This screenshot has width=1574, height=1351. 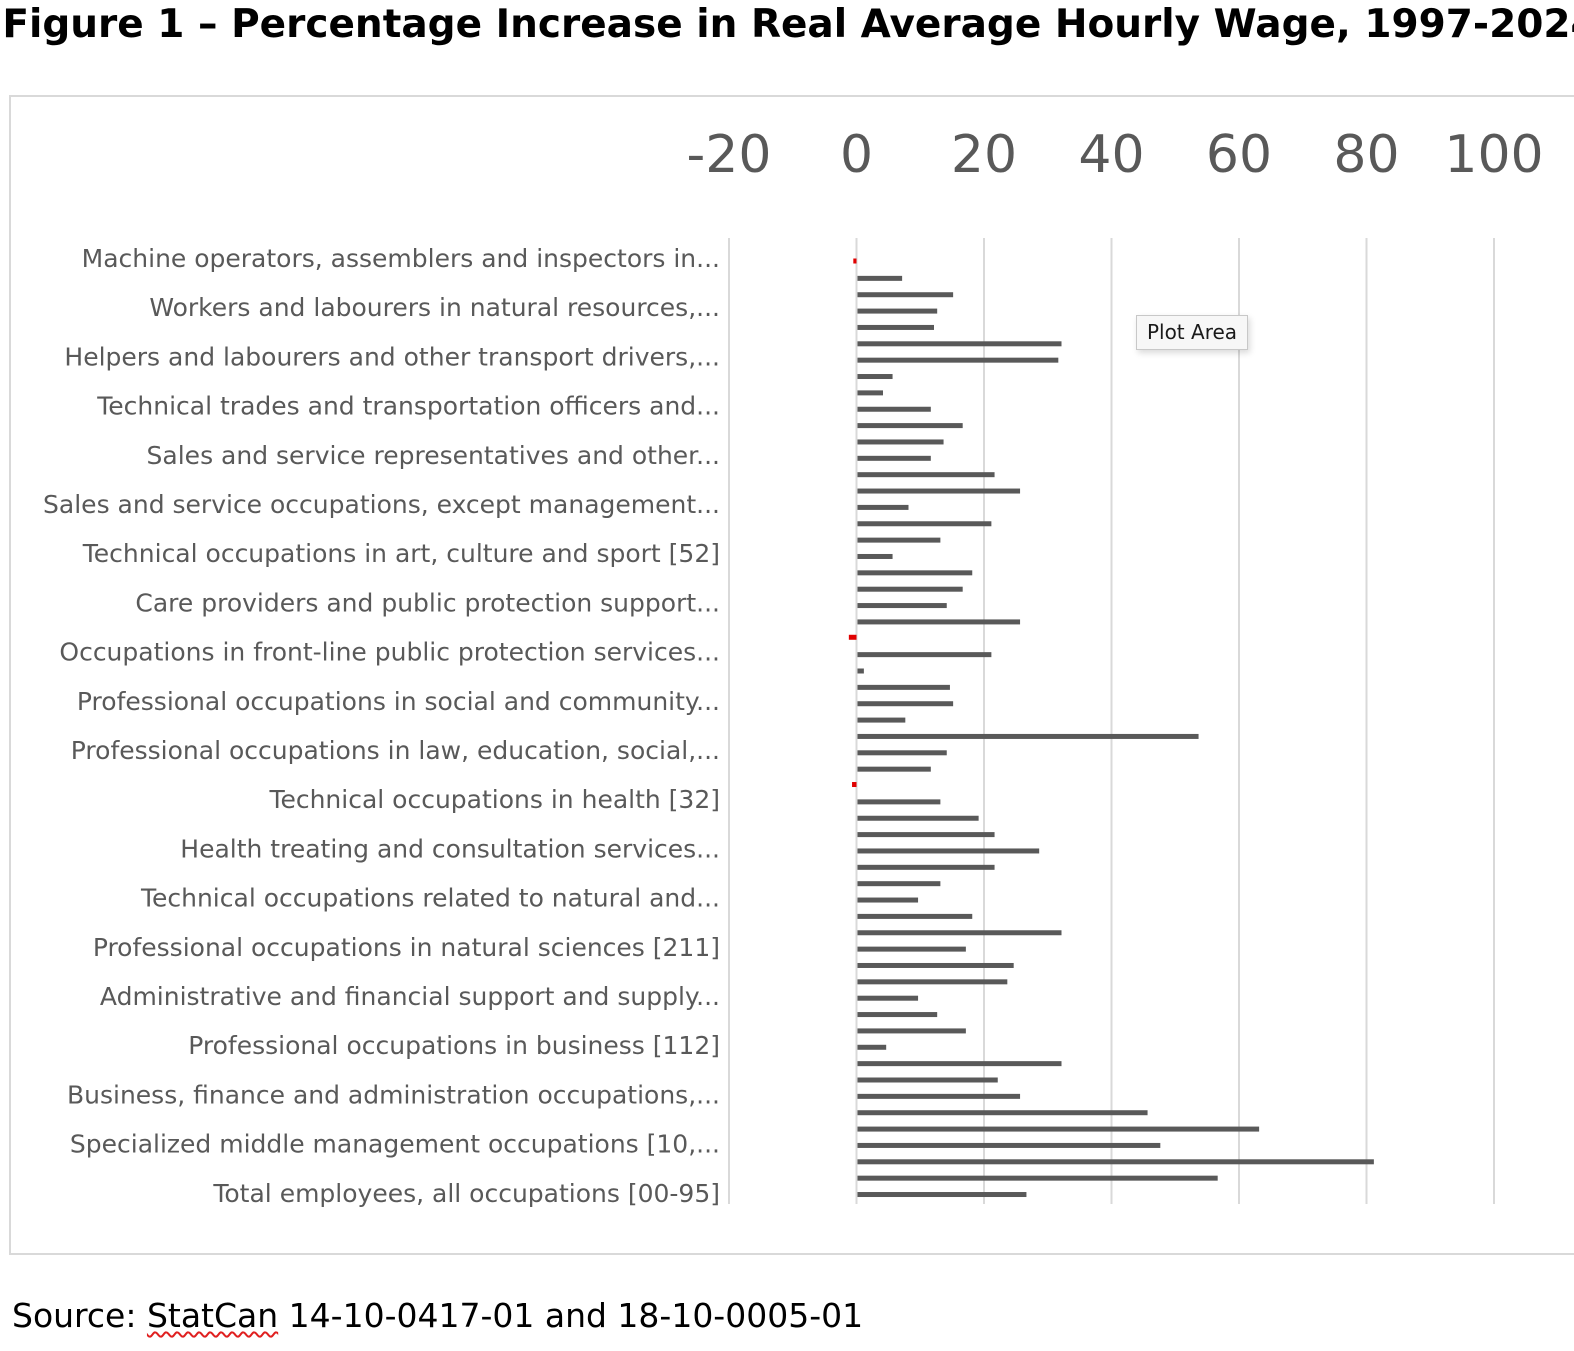 What do you see at coordinates (1493, 155) in the screenshot?
I see `x-tick-label: 100` at bounding box center [1493, 155].